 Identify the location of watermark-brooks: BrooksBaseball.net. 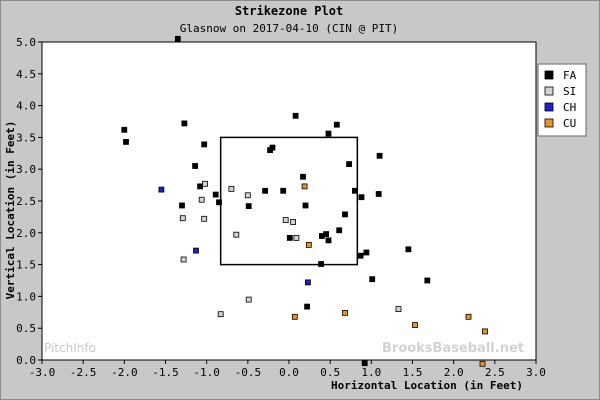
(453, 348).